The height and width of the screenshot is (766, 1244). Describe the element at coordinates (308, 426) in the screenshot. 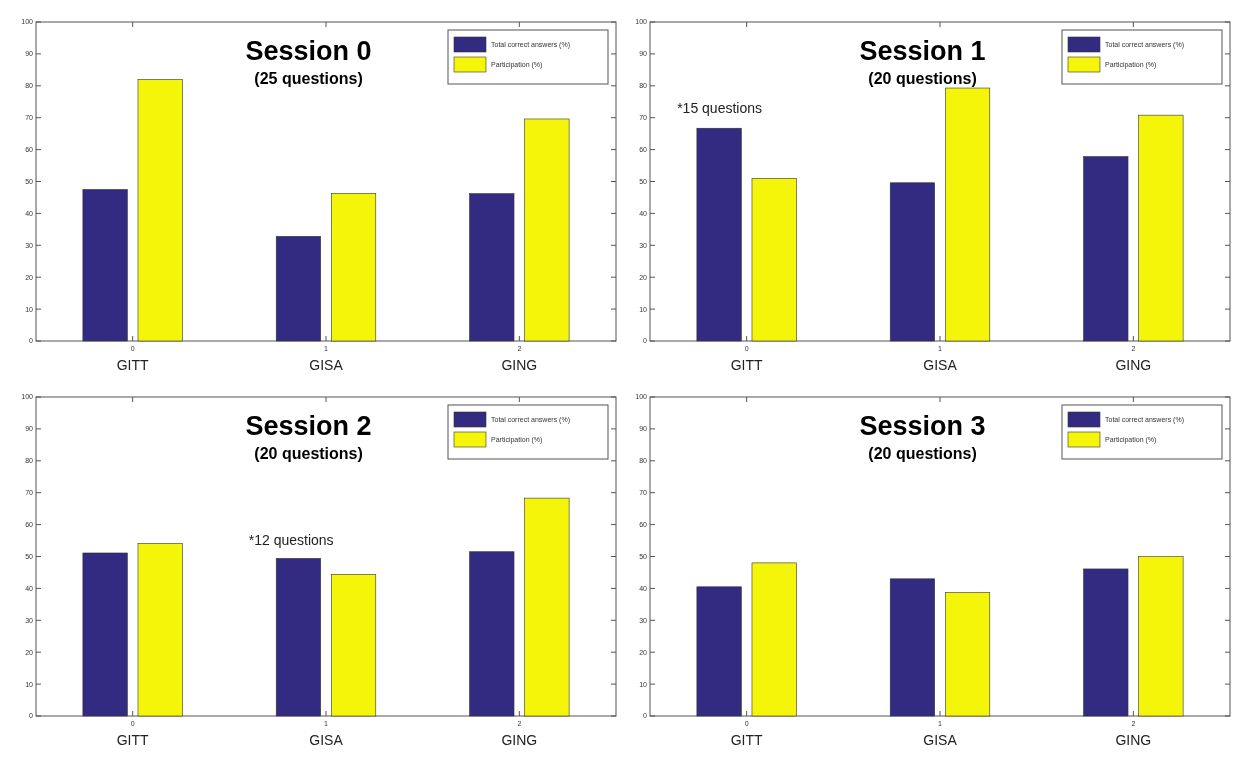

I see `text: Session 2` at that location.